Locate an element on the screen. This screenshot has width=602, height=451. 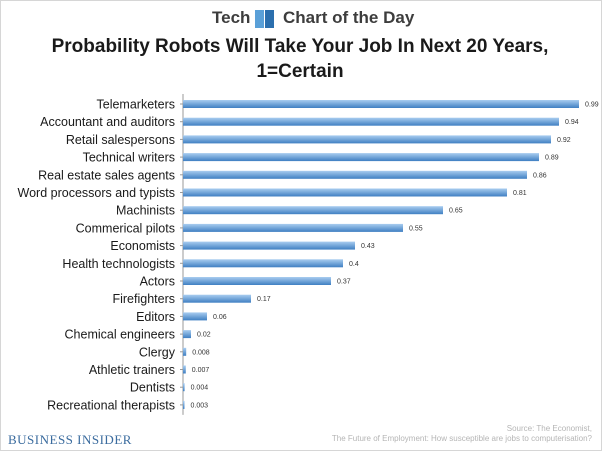
source-line-1: Source: The Economist, is located at coordinates (549, 428).